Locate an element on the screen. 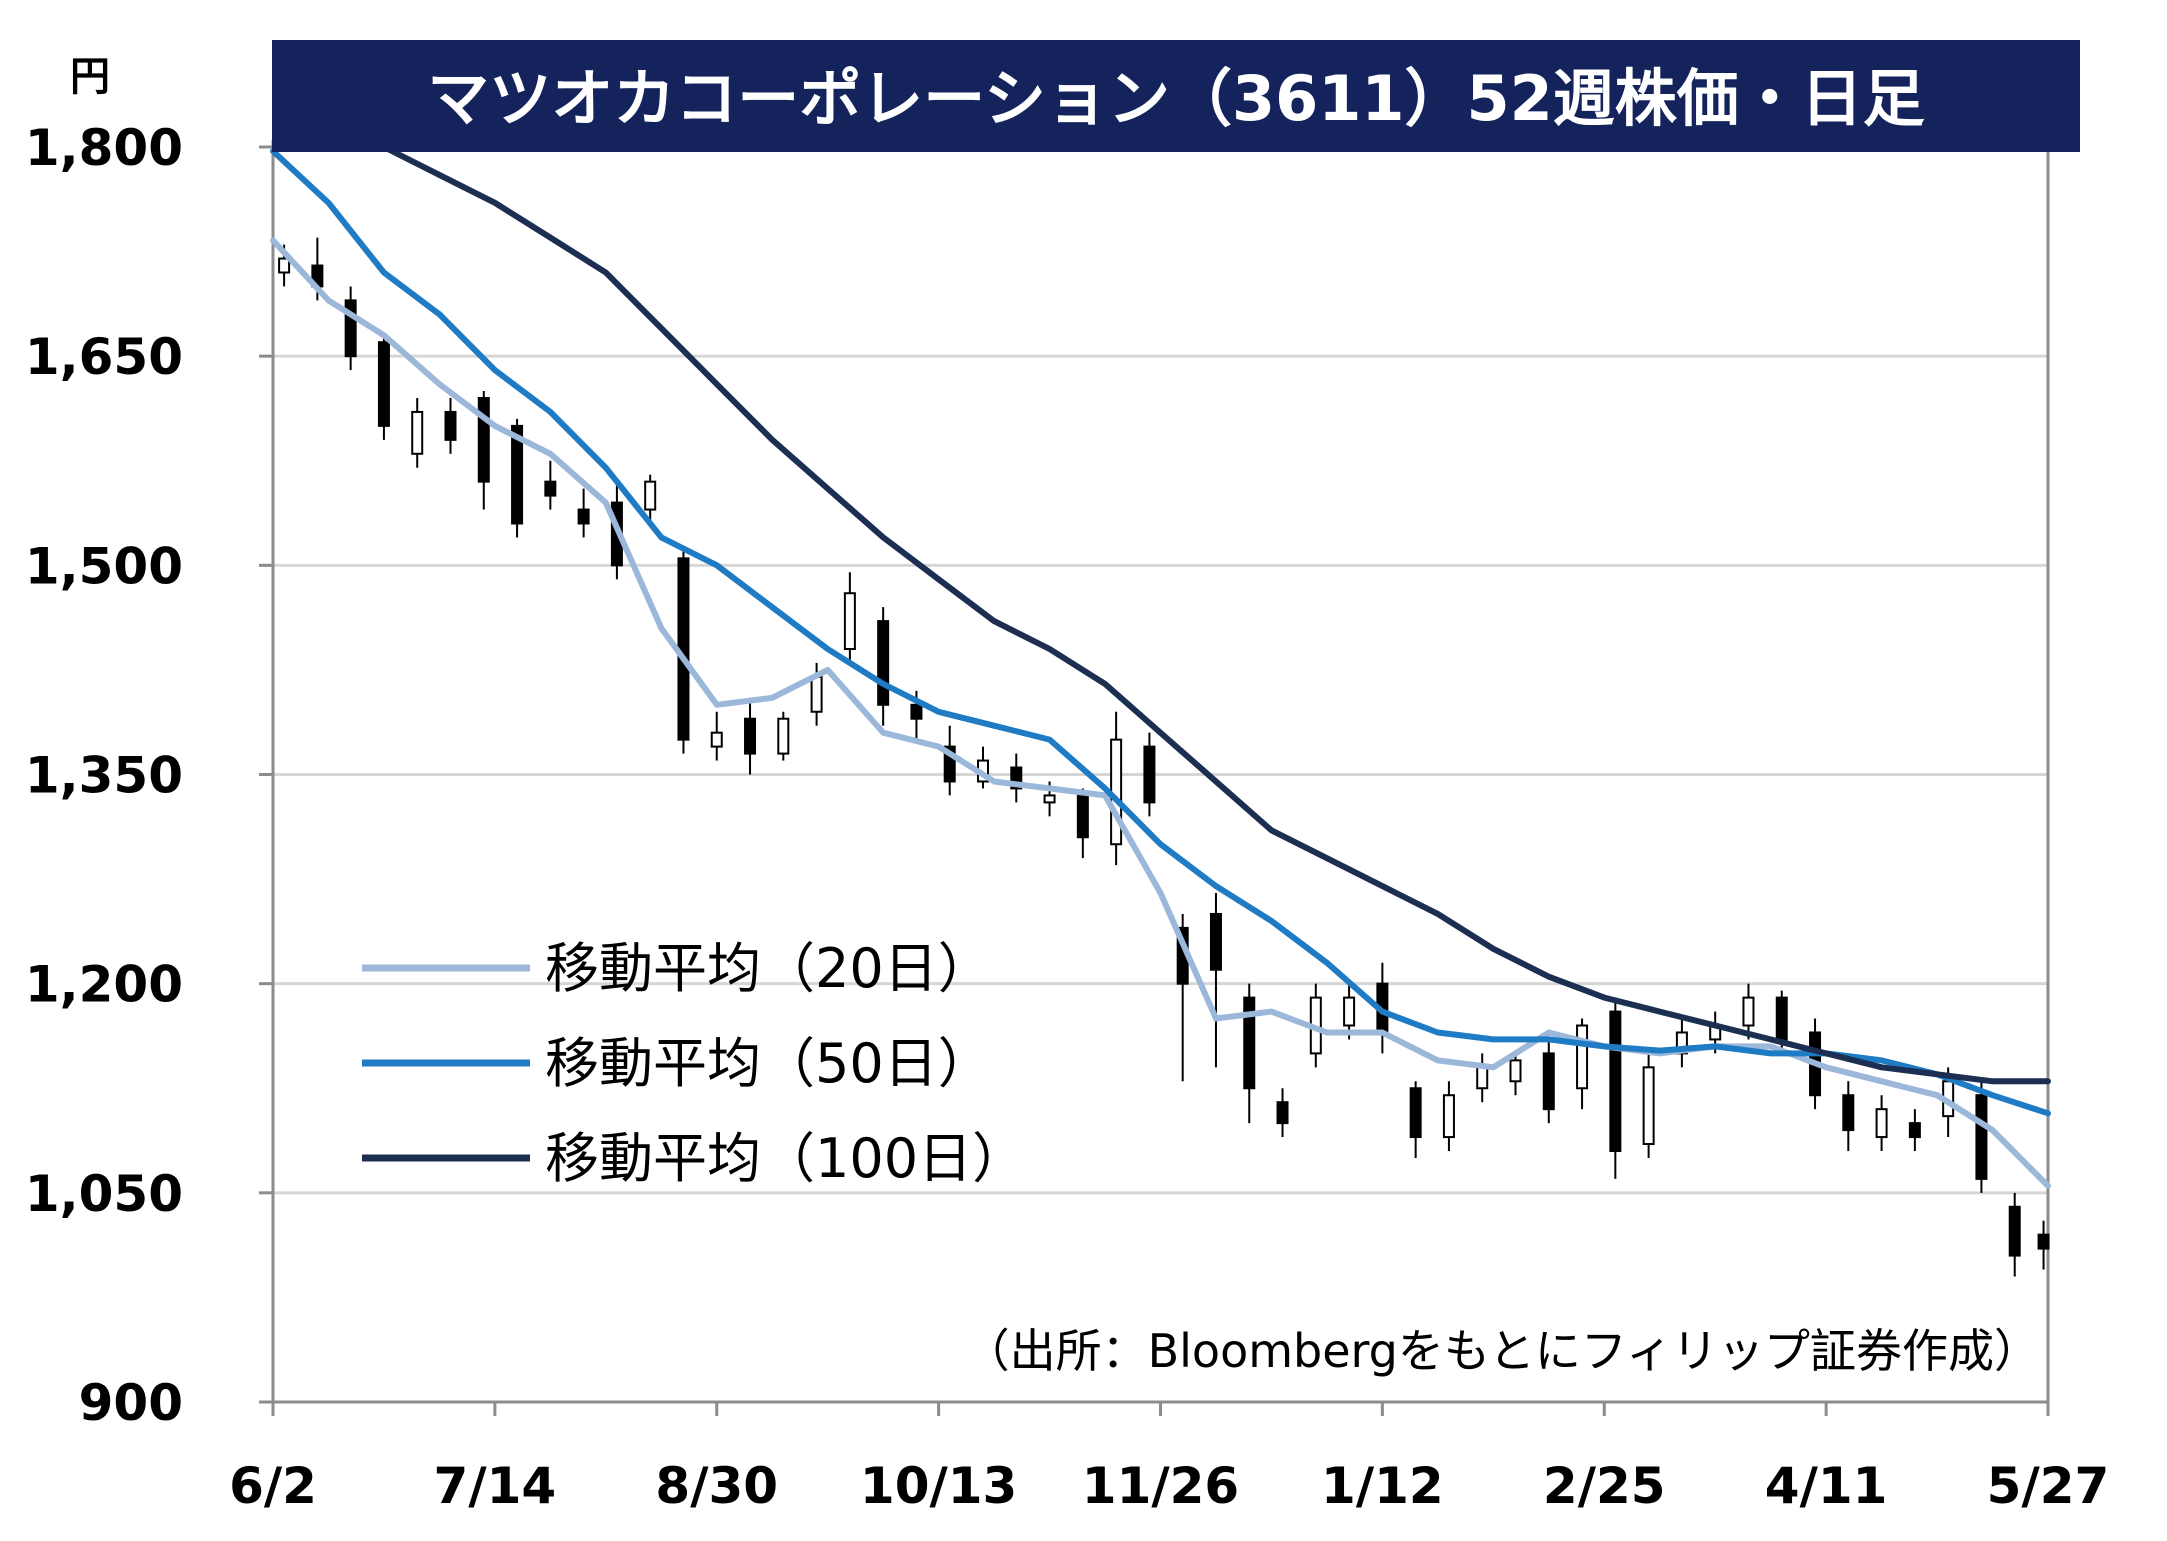 This screenshot has width=2167, height=1541. y-tick-label: 1,650 is located at coordinates (104, 357).